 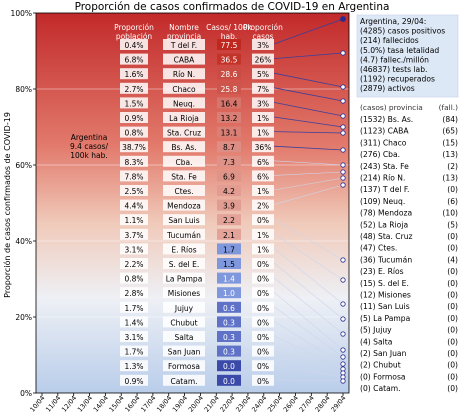 I want to click on sidebar-row: (243) Sta. Fe (2), so click(x=409, y=166).